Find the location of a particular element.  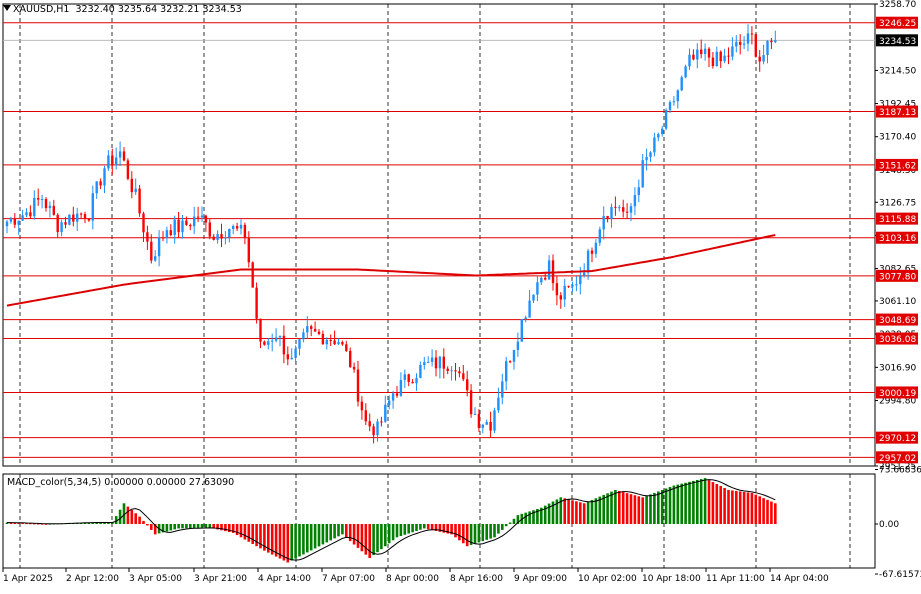

macd-scale-label: 0.00 is located at coordinates (889, 525).